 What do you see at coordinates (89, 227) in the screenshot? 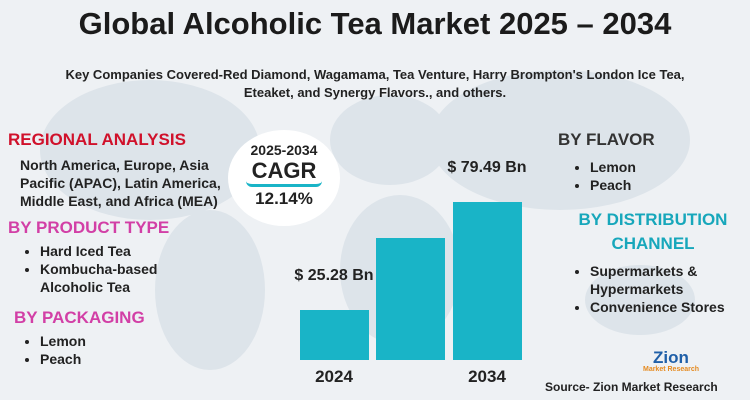
I see `section-heading: BY PRODUCT TYPE` at bounding box center [89, 227].